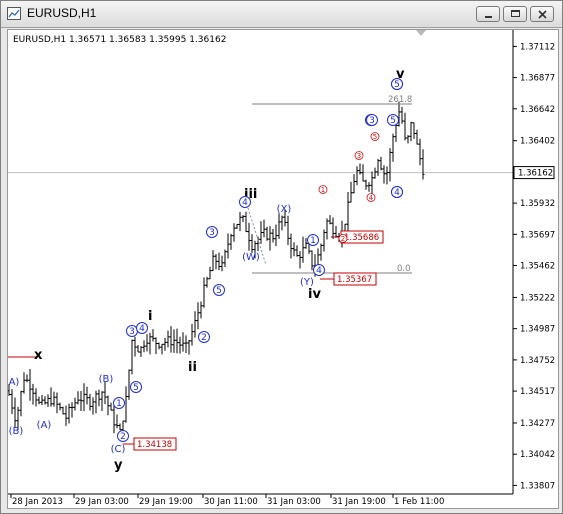 This screenshot has width=563, height=514. What do you see at coordinates (361, 238) in the screenshot?
I see `price-box-label: 1.35686` at bounding box center [361, 238].